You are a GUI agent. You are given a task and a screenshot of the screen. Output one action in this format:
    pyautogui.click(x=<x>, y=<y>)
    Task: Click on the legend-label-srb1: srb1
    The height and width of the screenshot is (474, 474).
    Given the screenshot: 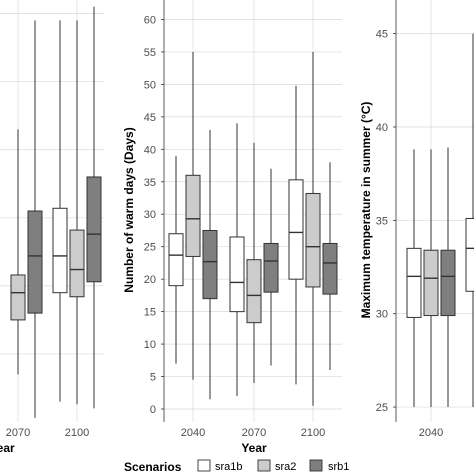 What is the action you would take?
    pyautogui.click(x=338, y=467)
    